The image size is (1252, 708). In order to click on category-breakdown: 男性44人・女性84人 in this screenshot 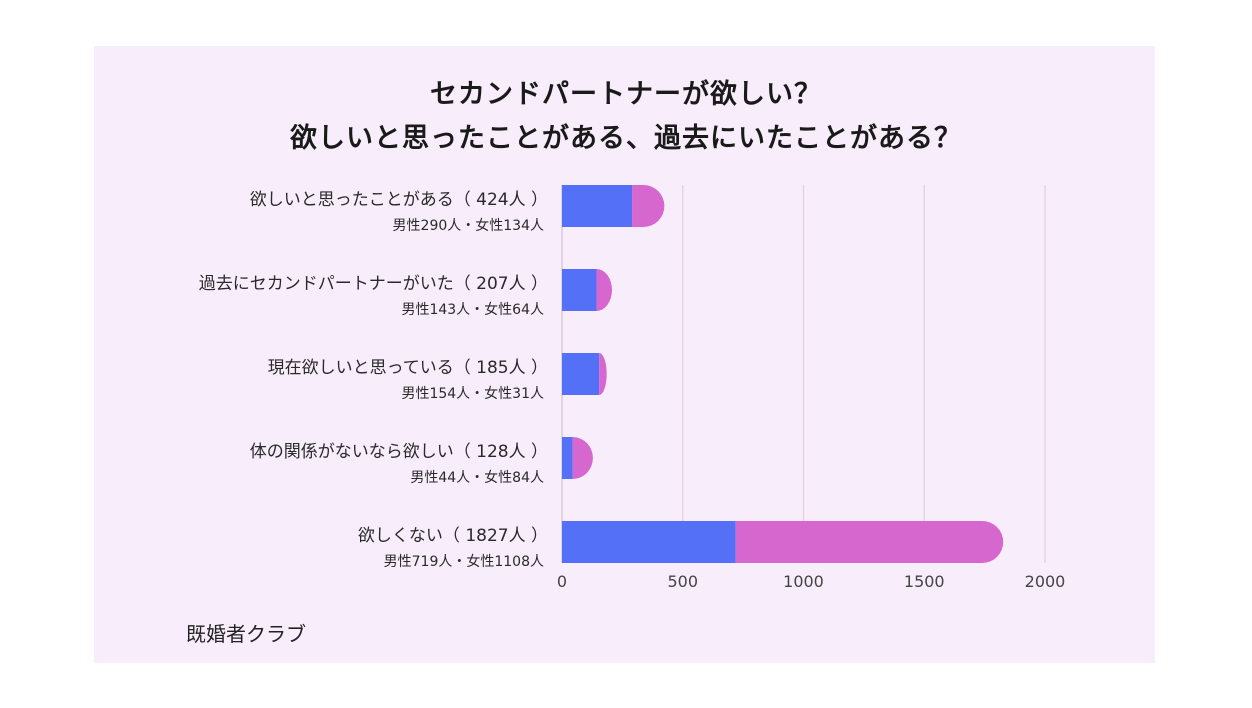, I will do `click(477, 478)`.